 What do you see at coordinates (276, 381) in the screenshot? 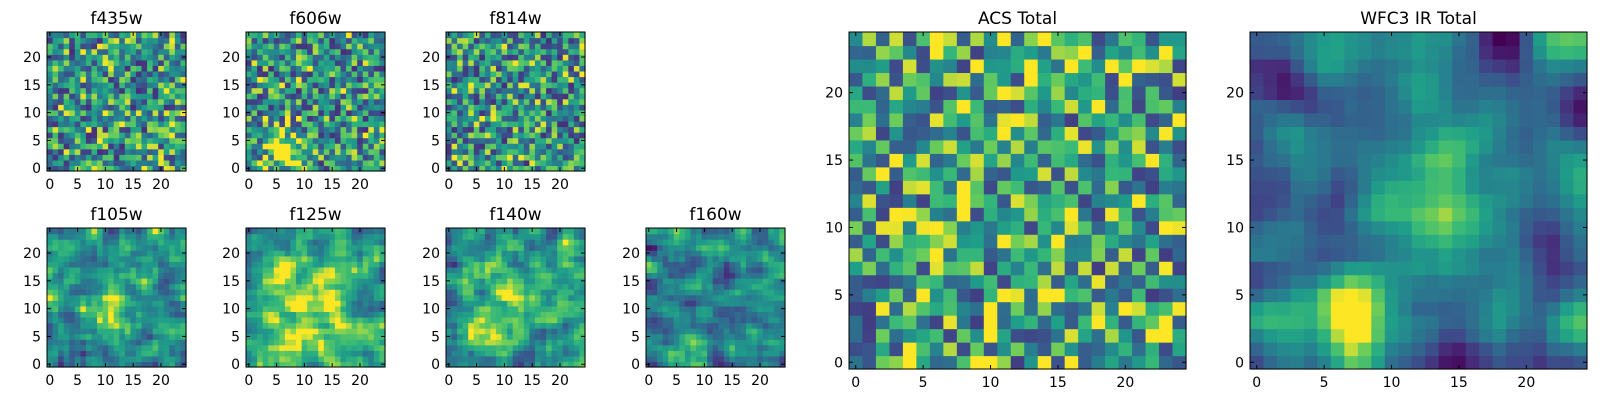
I see `x-tick-label: 5` at bounding box center [276, 381].